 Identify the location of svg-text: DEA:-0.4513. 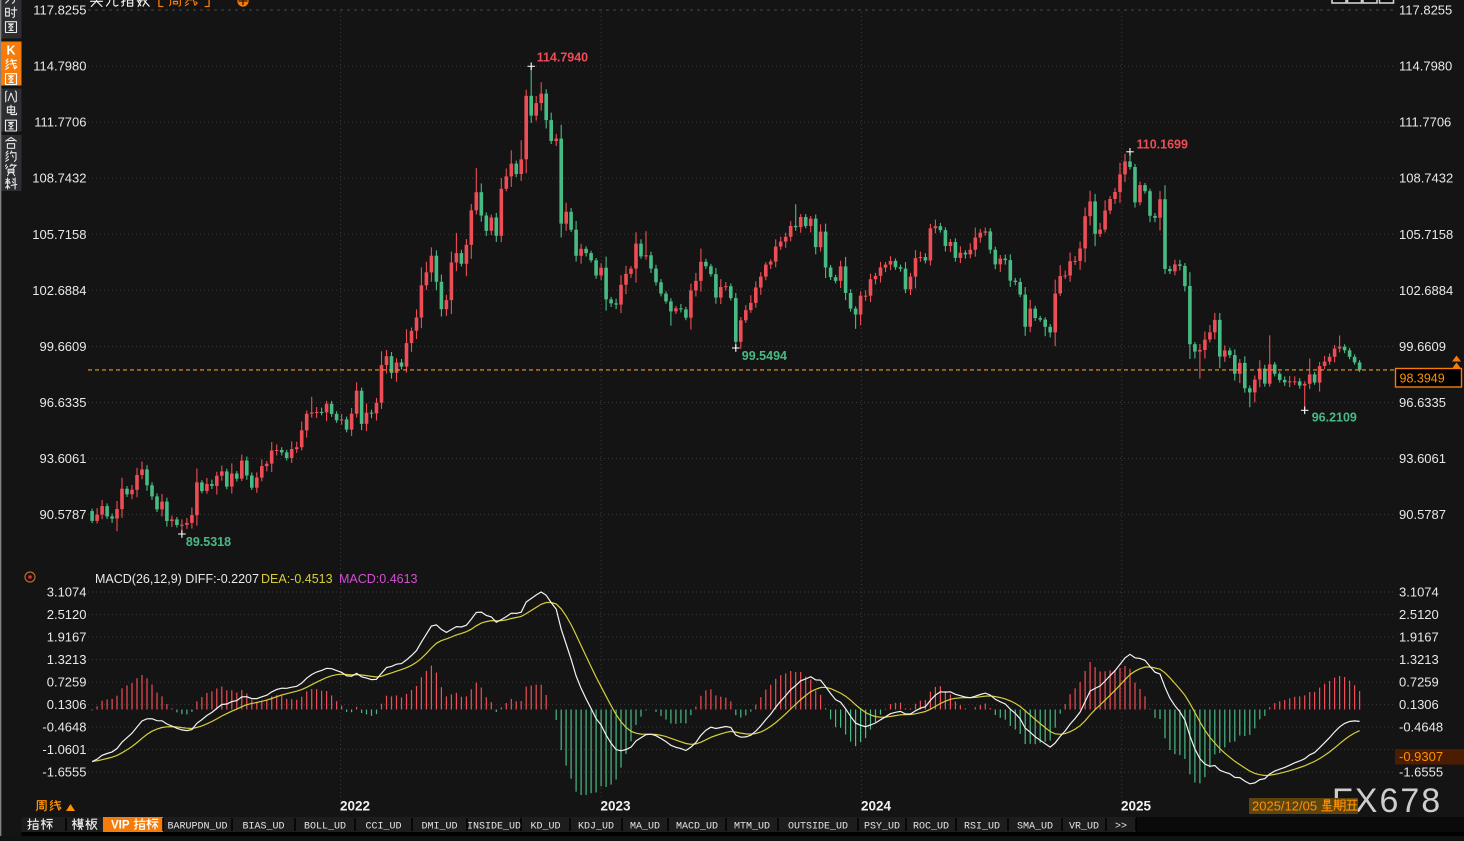
(297, 579).